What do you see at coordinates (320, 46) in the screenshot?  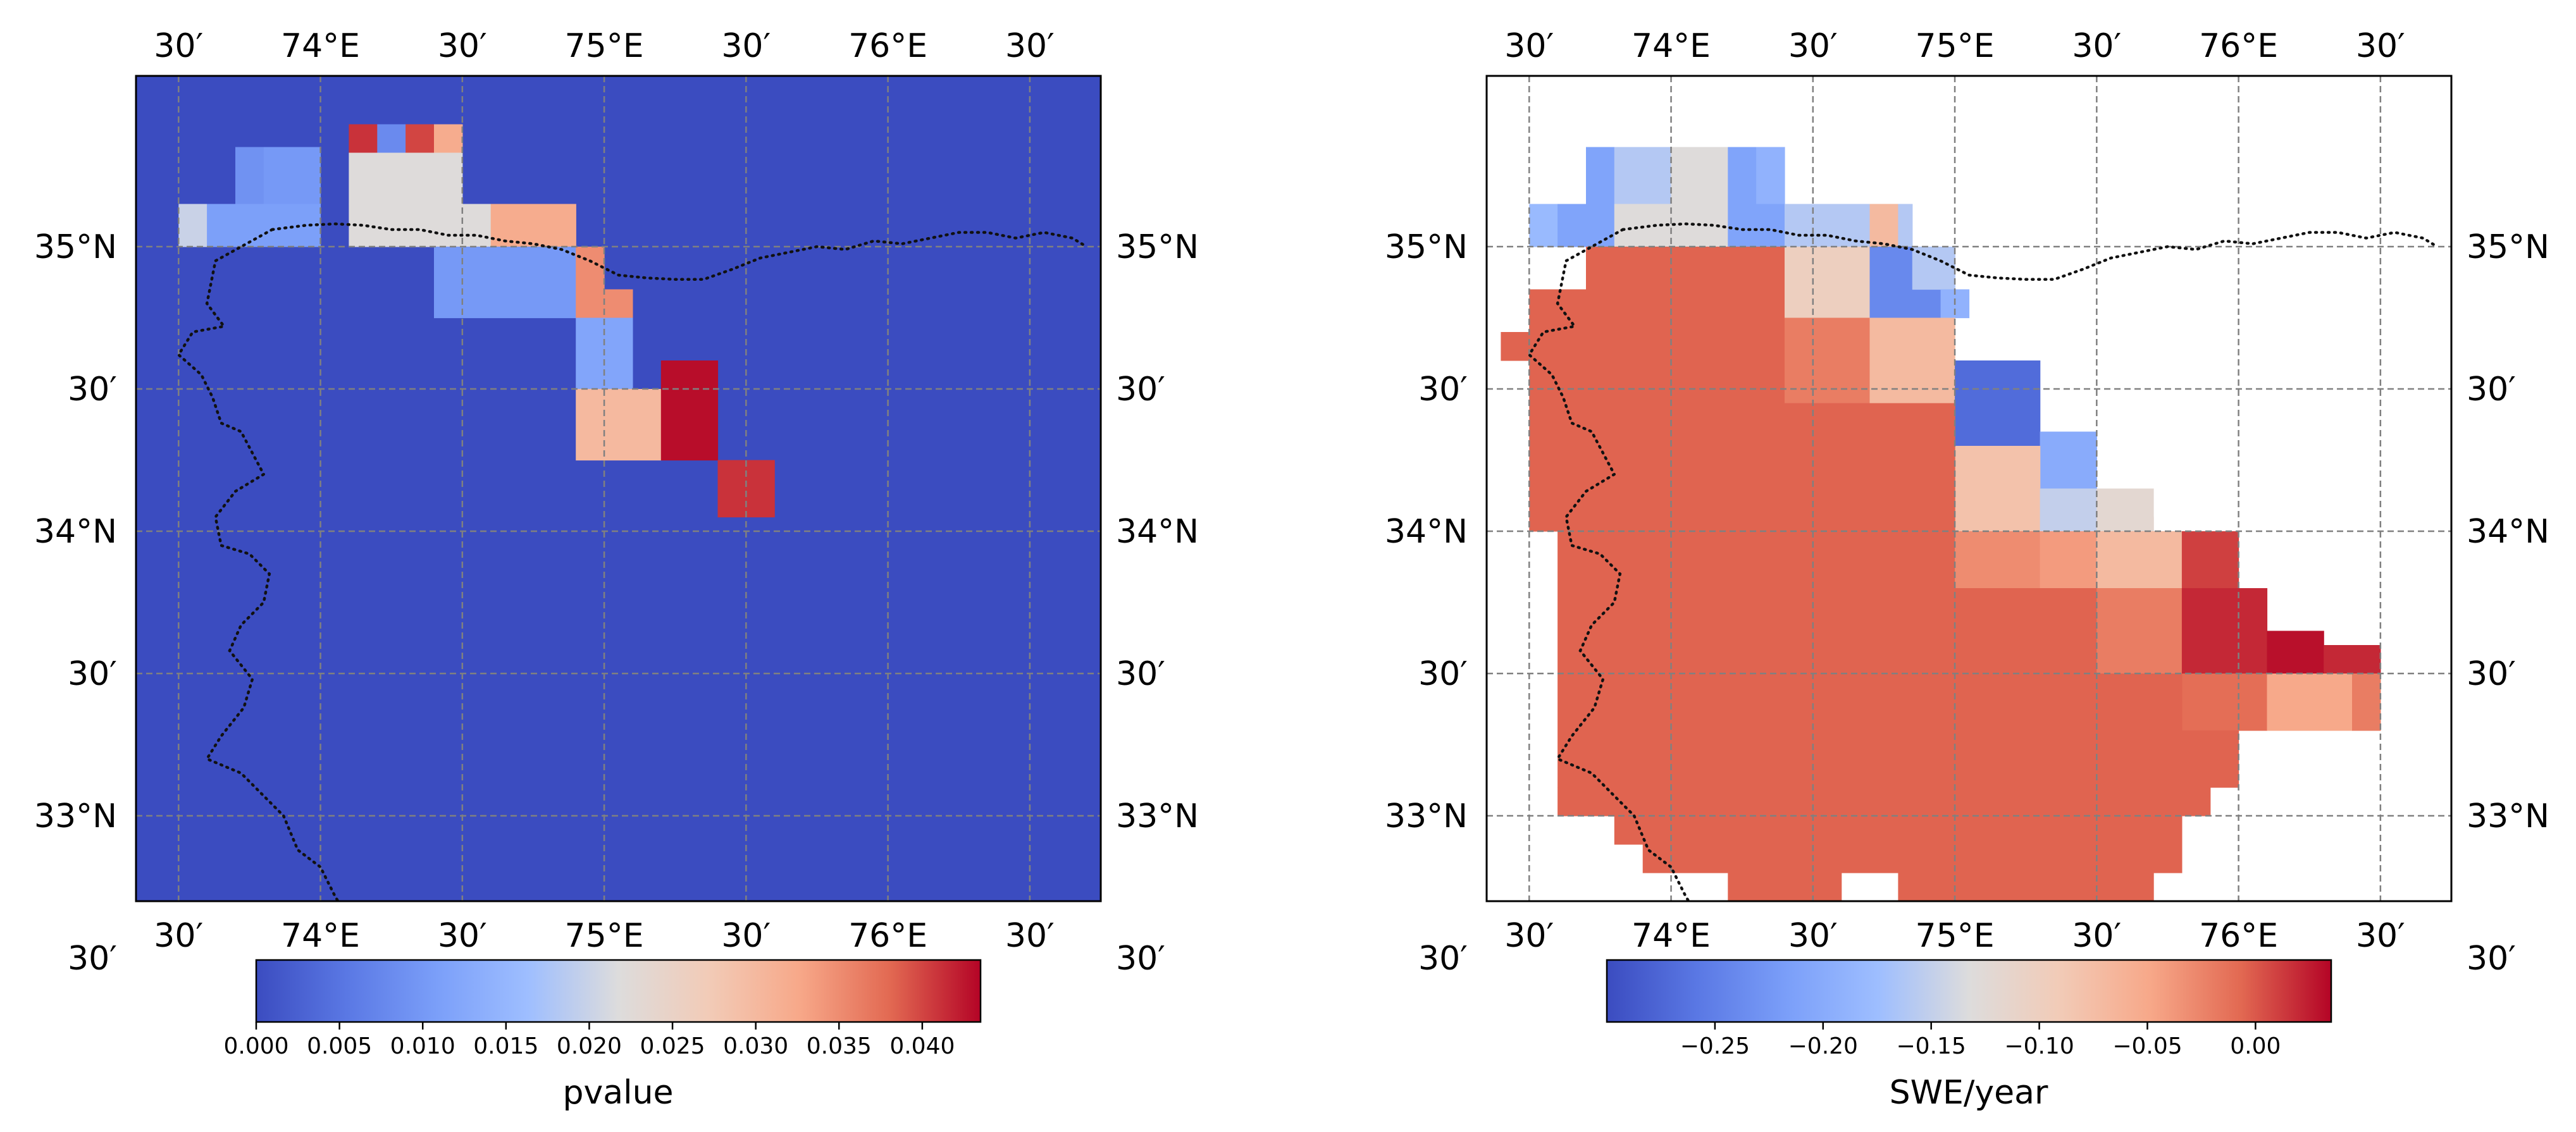 I see `lon-tick-label-top: 74°E` at bounding box center [320, 46].